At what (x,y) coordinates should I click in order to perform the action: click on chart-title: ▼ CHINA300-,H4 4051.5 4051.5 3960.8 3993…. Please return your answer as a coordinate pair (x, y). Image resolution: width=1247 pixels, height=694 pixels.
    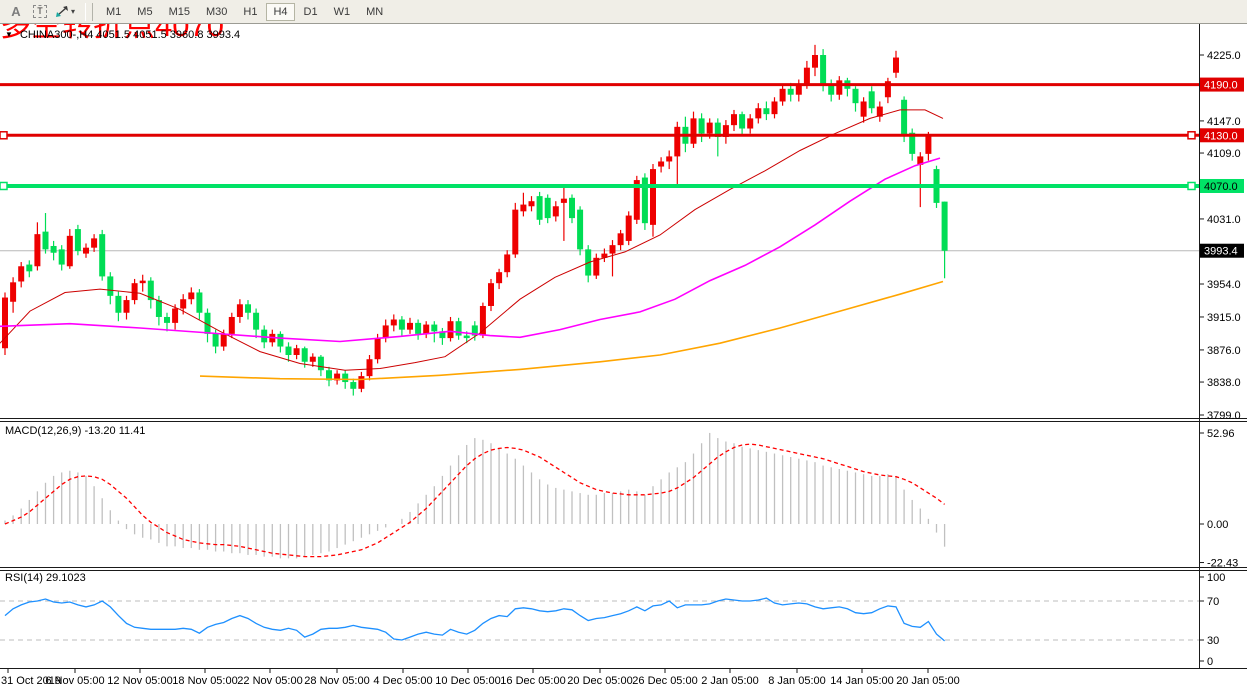
    Looking at the image, I should click on (122, 35).